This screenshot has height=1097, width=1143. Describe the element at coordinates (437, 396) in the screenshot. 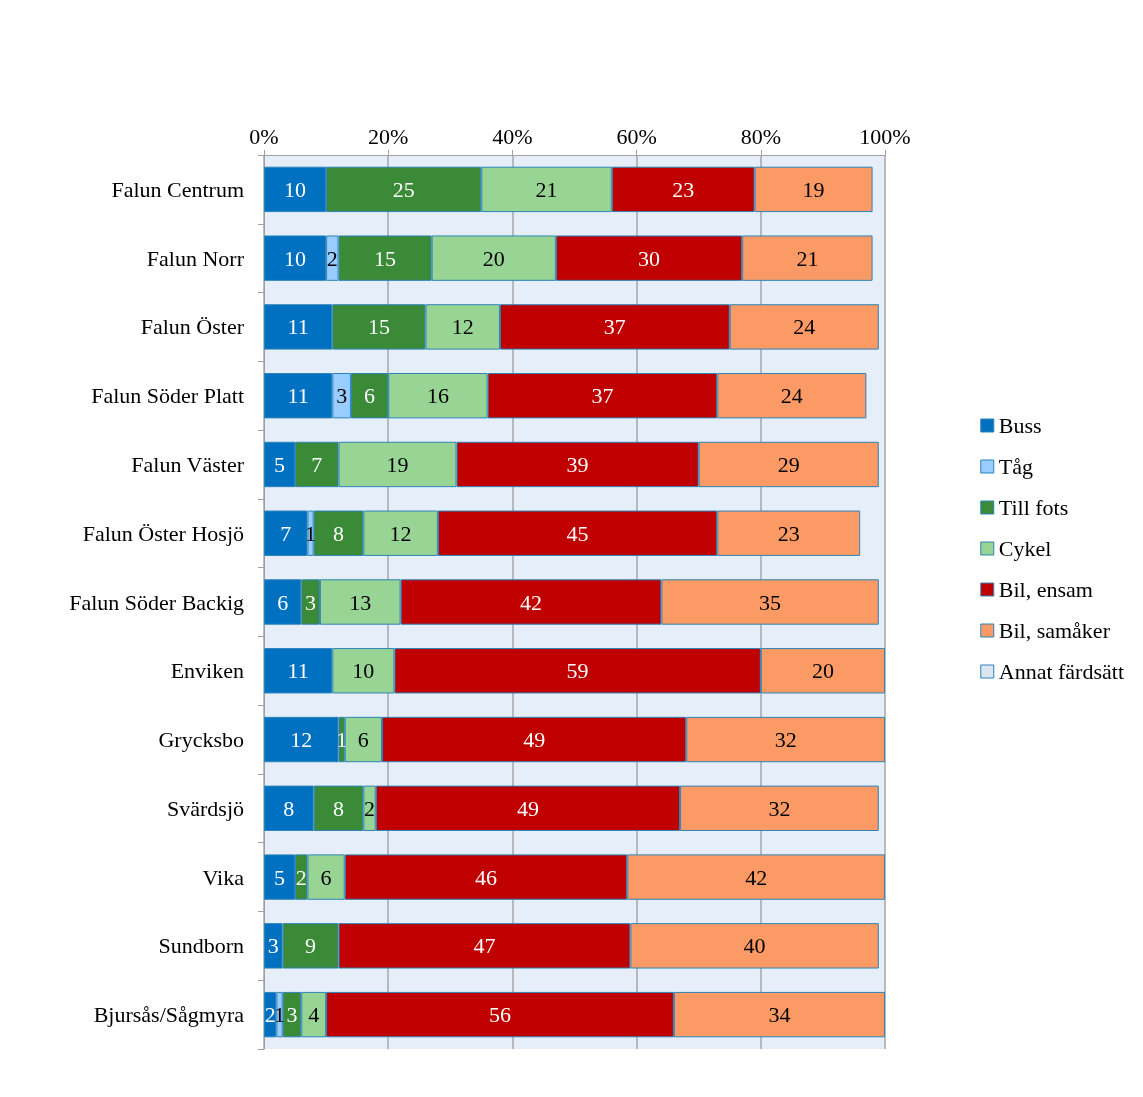

I see `data-label: 16` at that location.